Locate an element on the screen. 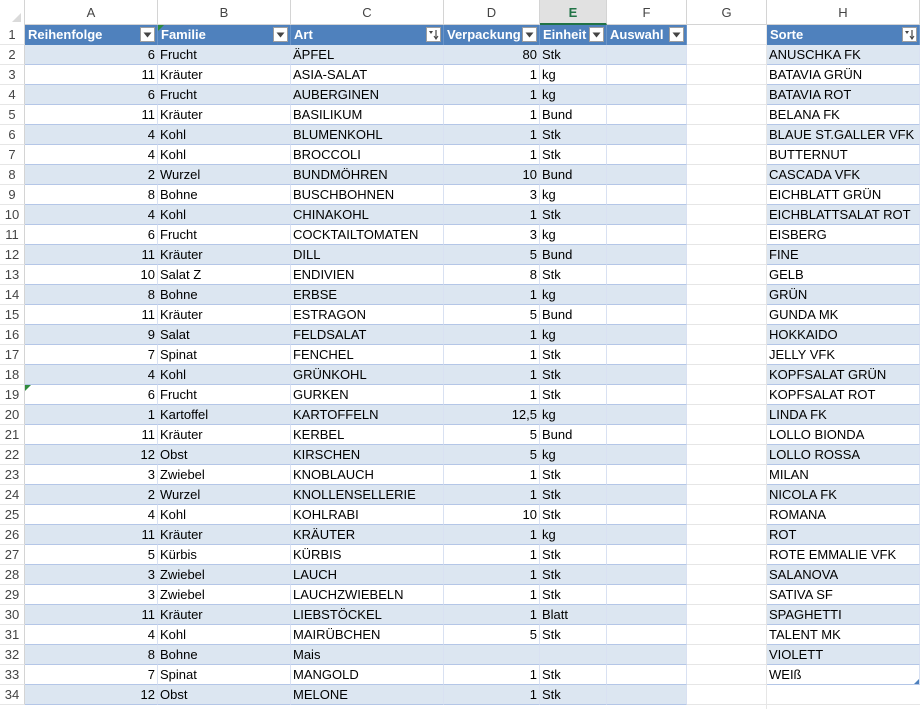  table-cell: TALENT MK is located at coordinates (843, 635).